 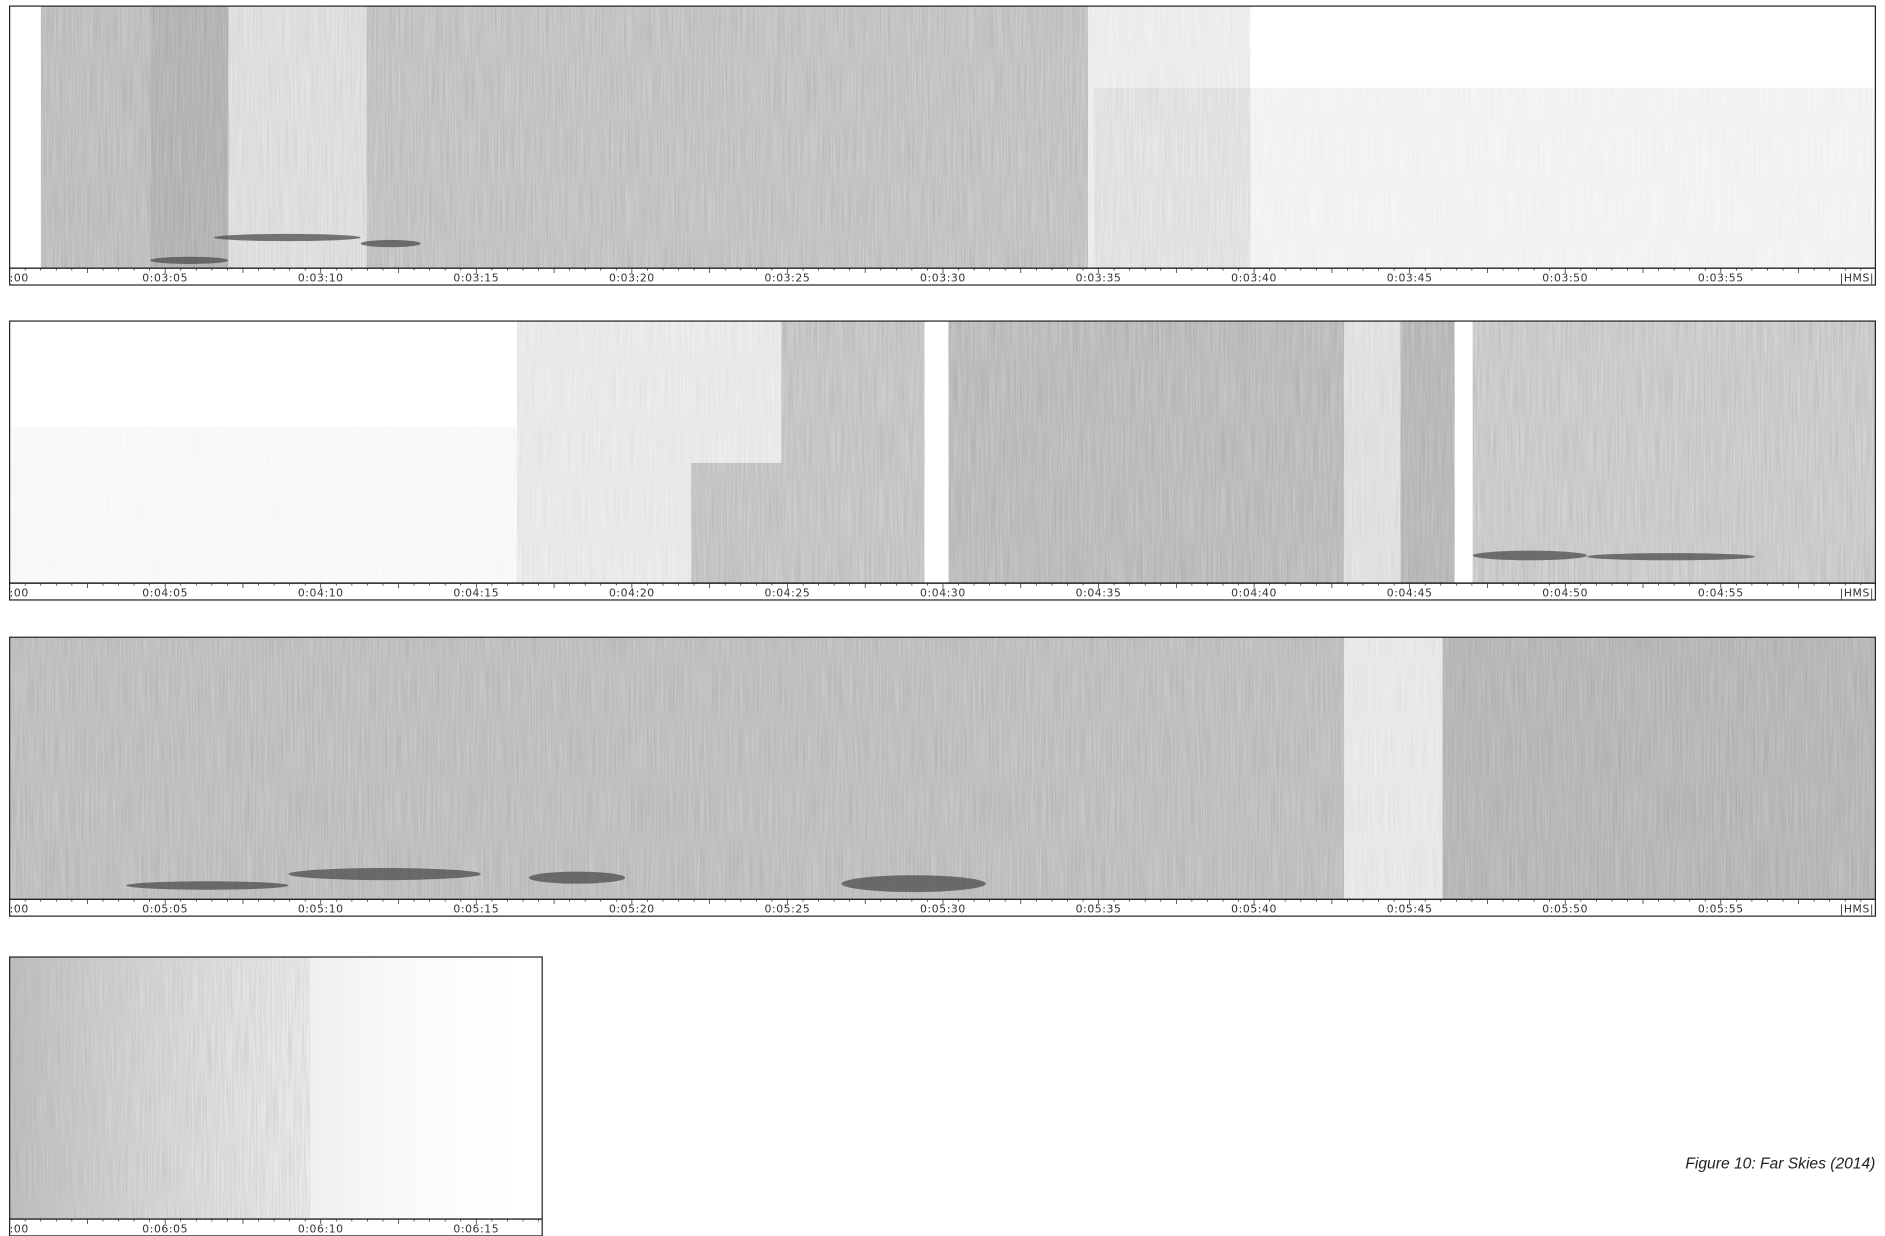 I want to click on time-label: 0:04:50, so click(x=1565, y=592).